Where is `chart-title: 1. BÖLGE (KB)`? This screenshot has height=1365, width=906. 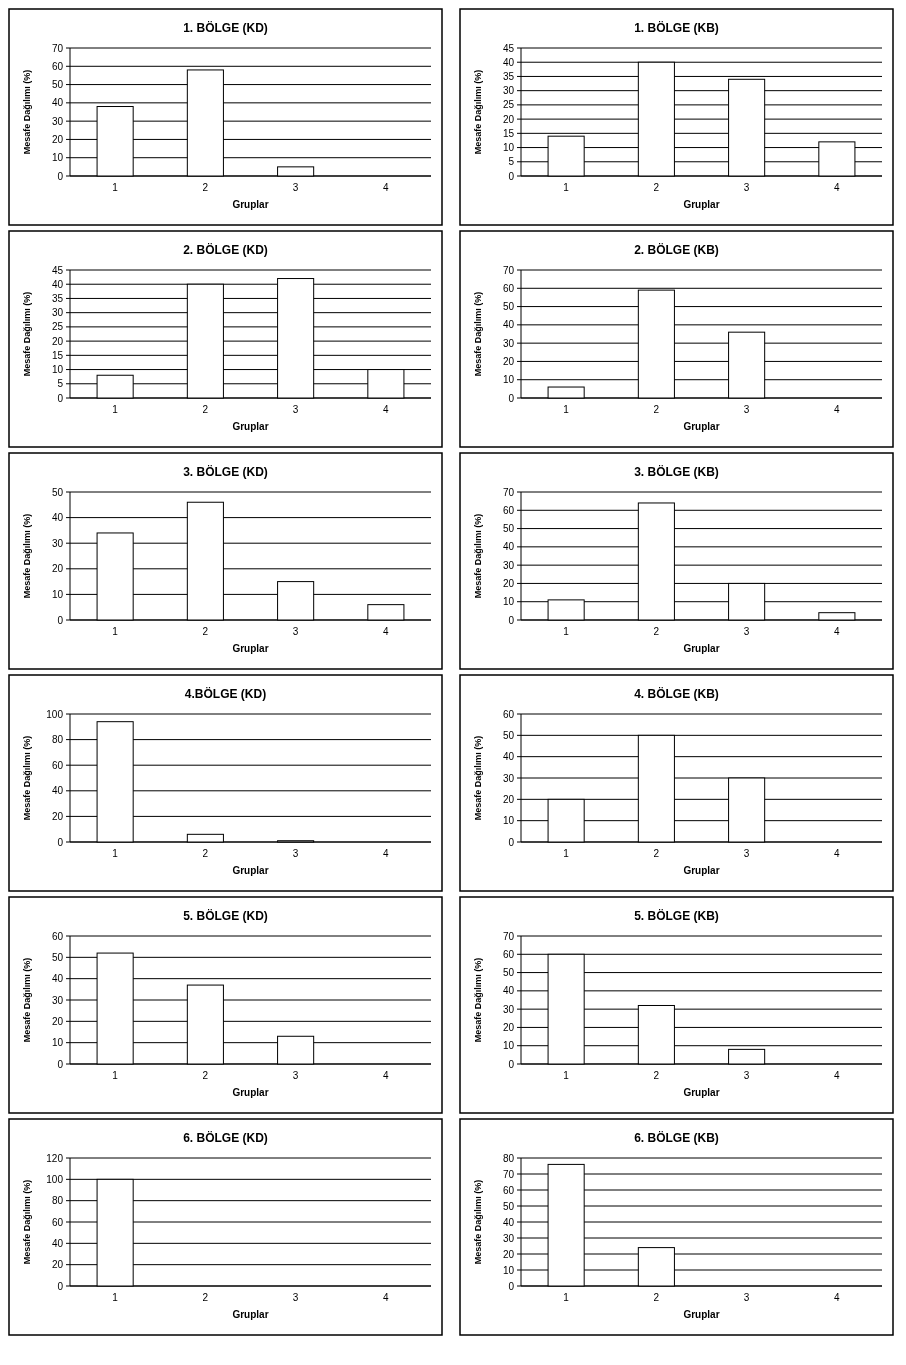 chart-title: 1. BÖLGE (KB) is located at coordinates (676, 27).